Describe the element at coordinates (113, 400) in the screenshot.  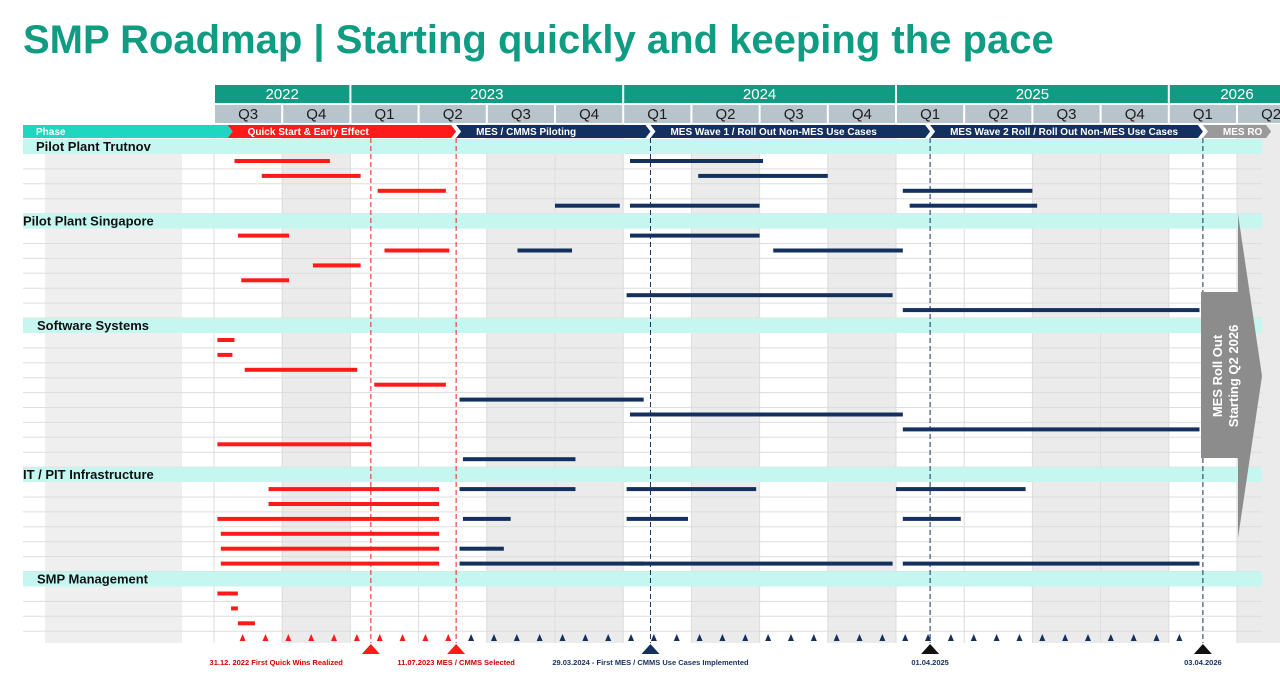
I see `row-label-box` at that location.